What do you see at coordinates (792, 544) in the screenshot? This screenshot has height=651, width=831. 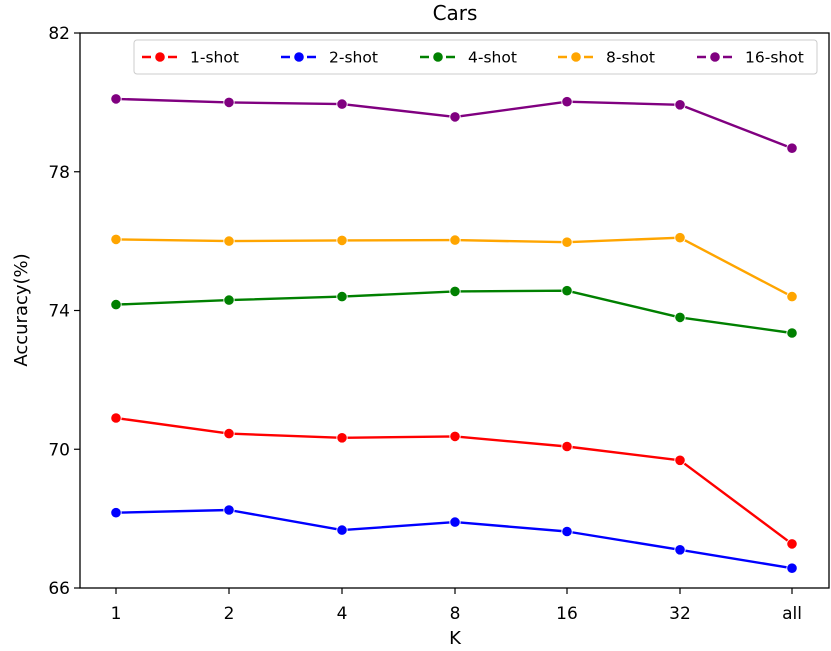 I see `point-1-shot-all` at bounding box center [792, 544].